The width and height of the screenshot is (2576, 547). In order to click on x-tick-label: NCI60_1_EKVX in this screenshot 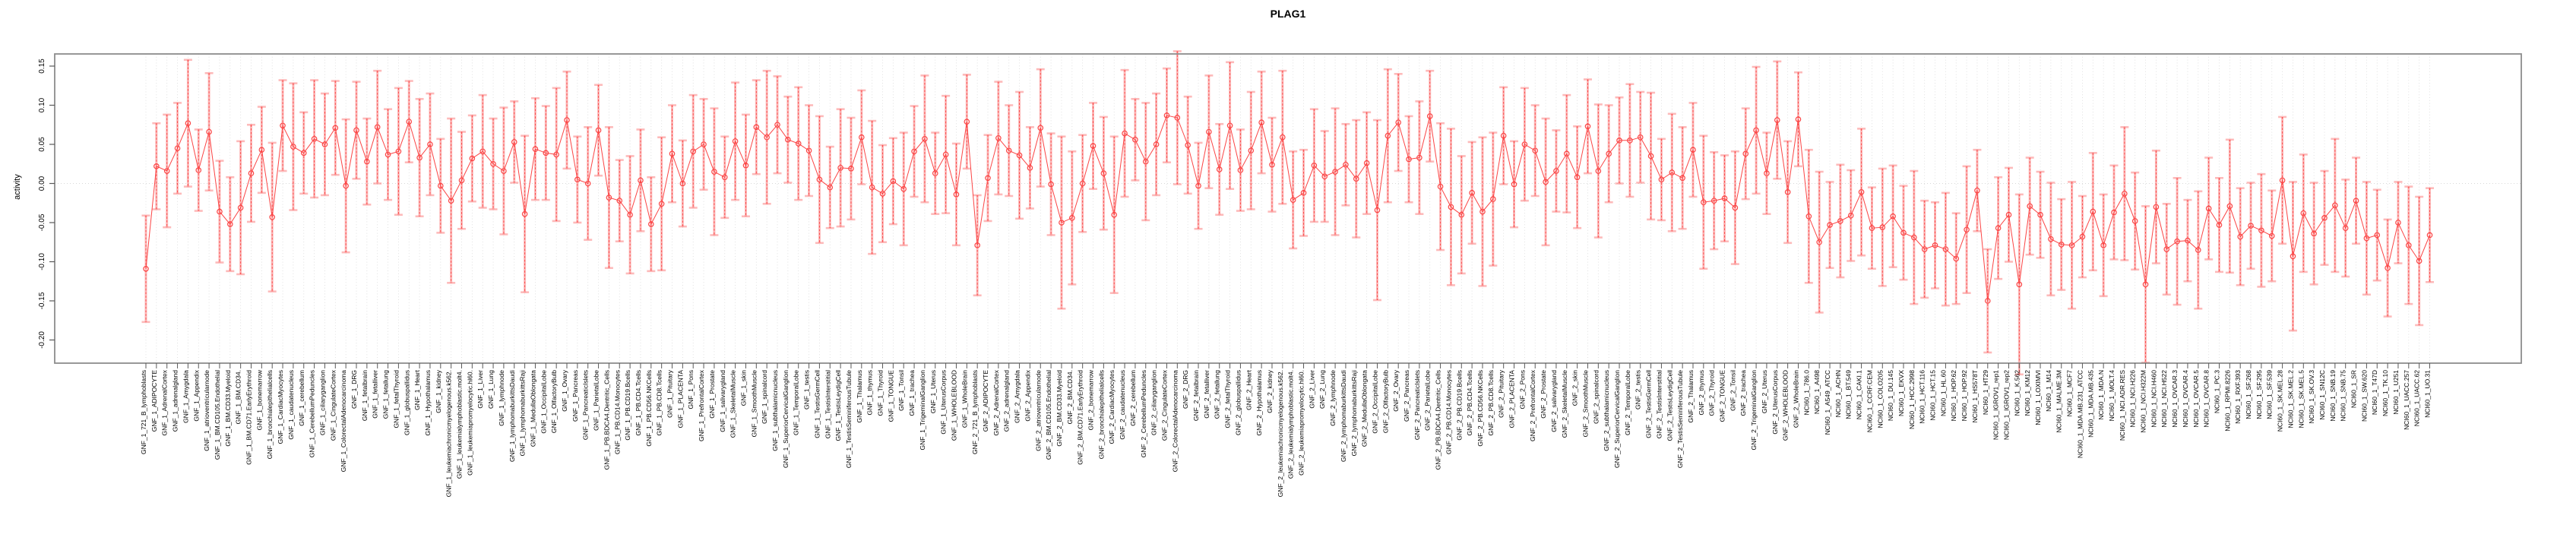, I will do `click(1901, 393)`.